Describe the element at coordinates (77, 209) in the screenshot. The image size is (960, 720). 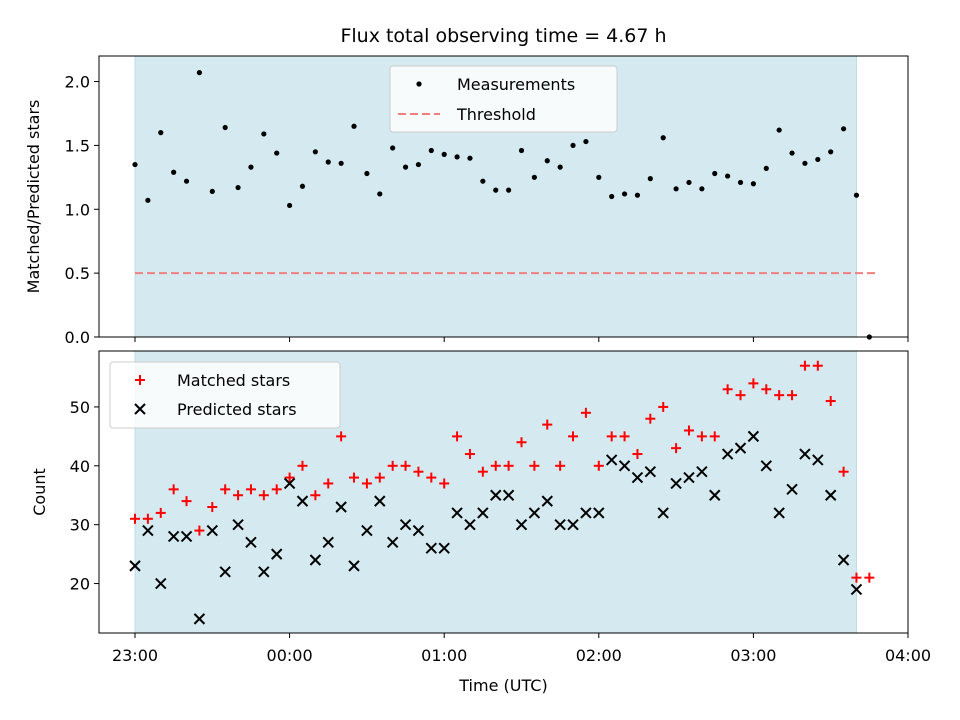
I see `ratio-y-tick-label: 1.0` at that location.